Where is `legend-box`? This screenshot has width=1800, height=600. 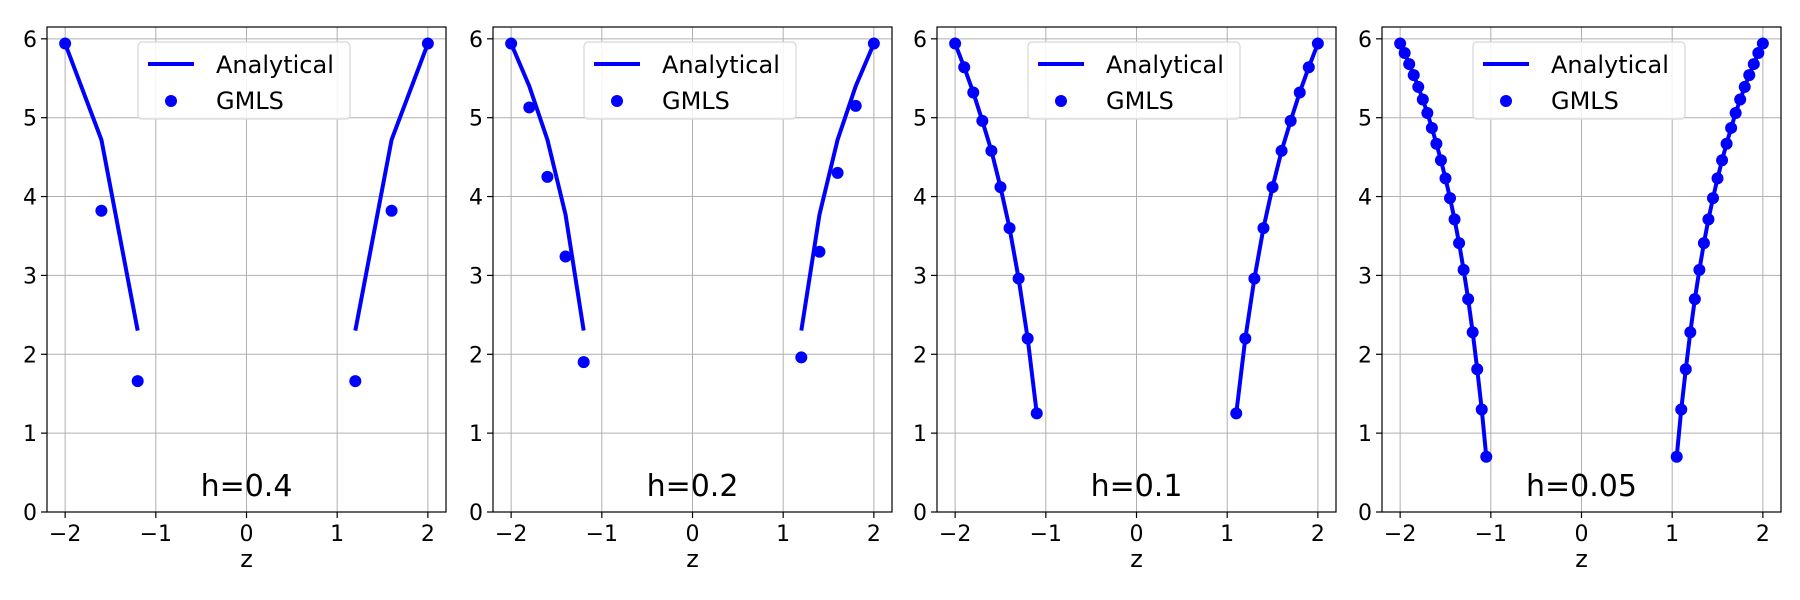 legend-box is located at coordinates (244, 80).